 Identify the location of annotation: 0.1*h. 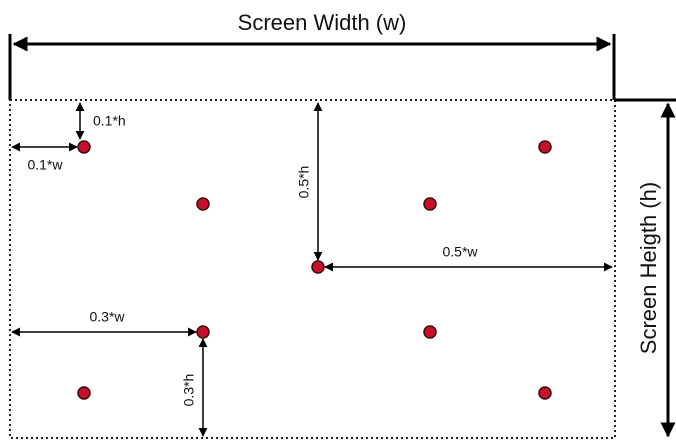
(109, 121).